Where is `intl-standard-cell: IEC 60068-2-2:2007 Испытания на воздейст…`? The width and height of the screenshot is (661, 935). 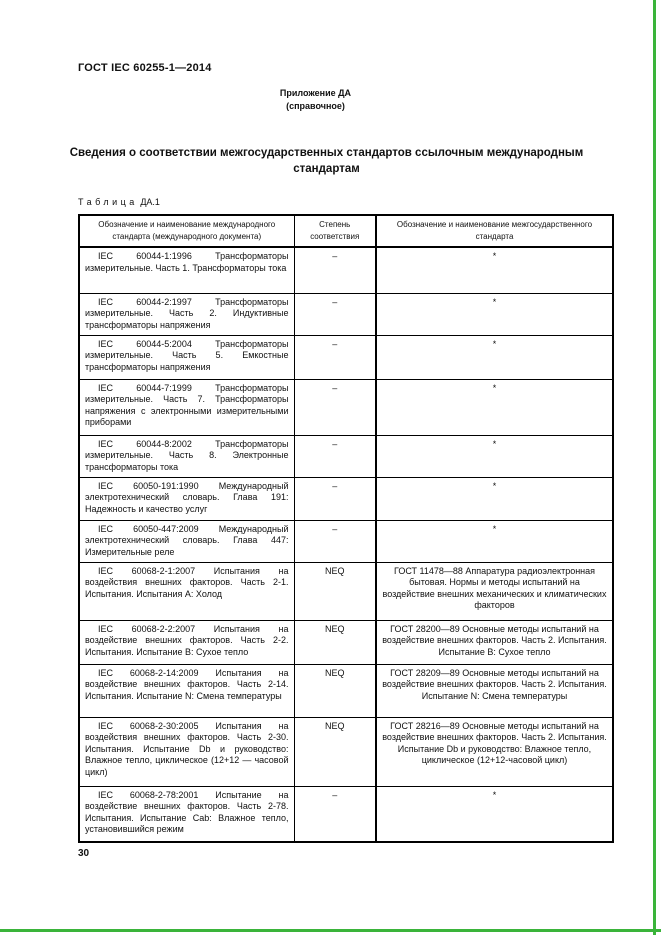
intl-standard-cell: IEC 60068-2-2:2007 Испытания на воздейст… is located at coordinates (187, 641).